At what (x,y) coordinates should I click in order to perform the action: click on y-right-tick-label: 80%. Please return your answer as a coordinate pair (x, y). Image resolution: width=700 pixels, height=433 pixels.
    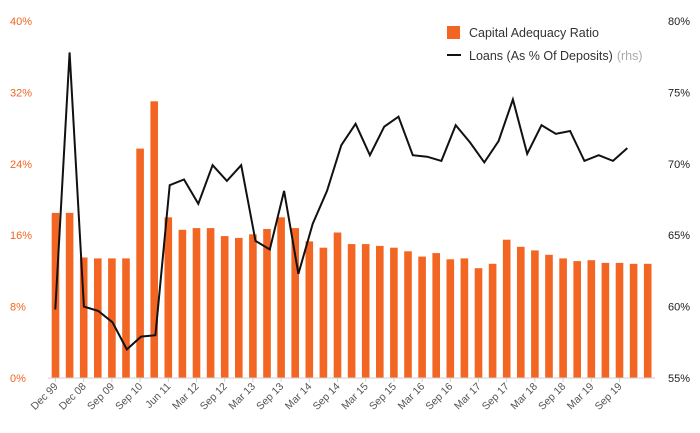
    Looking at the image, I should click on (679, 22).